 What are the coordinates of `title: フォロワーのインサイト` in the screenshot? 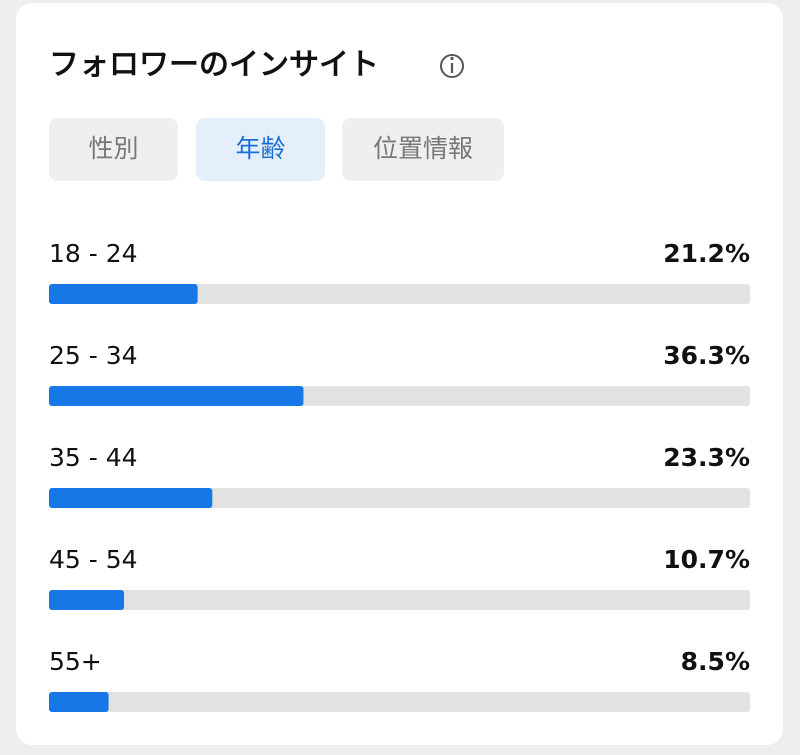 It's located at (214, 65).